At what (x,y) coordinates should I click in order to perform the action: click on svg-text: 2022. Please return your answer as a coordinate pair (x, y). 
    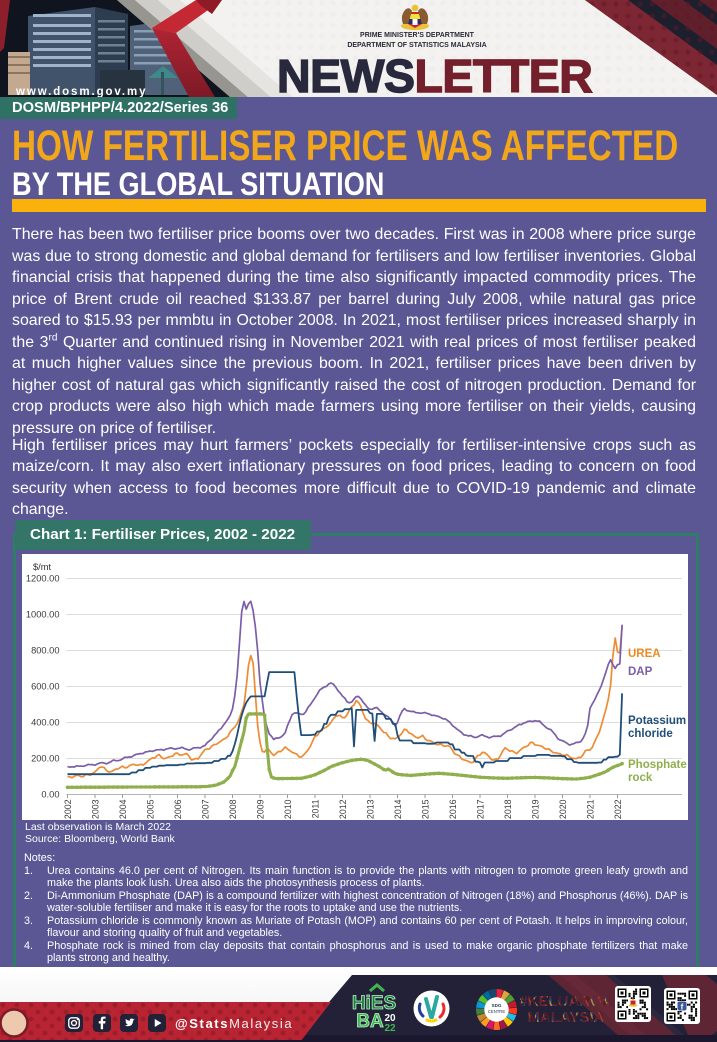
    Looking at the image, I should click on (618, 809).